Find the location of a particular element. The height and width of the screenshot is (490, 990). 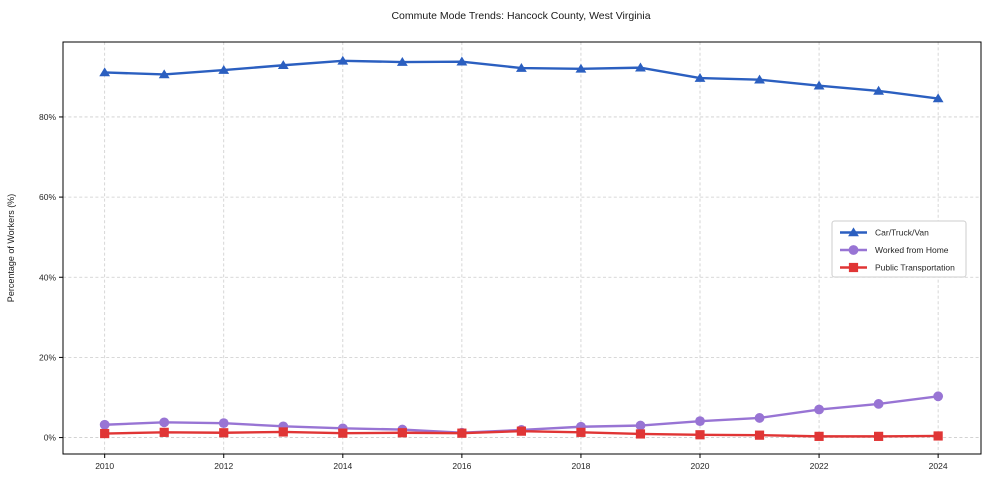

y-axis-label: Percentage of Workers (%) is located at coordinates (11, 248).